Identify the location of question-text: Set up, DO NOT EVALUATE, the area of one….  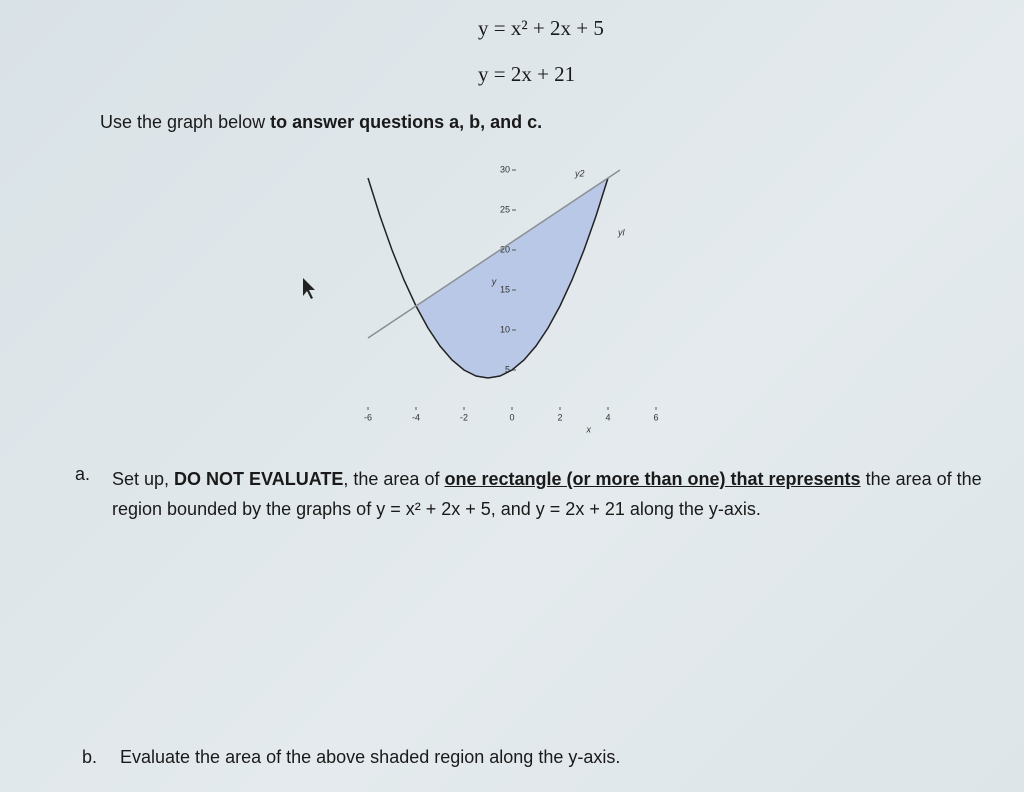
(549, 494).